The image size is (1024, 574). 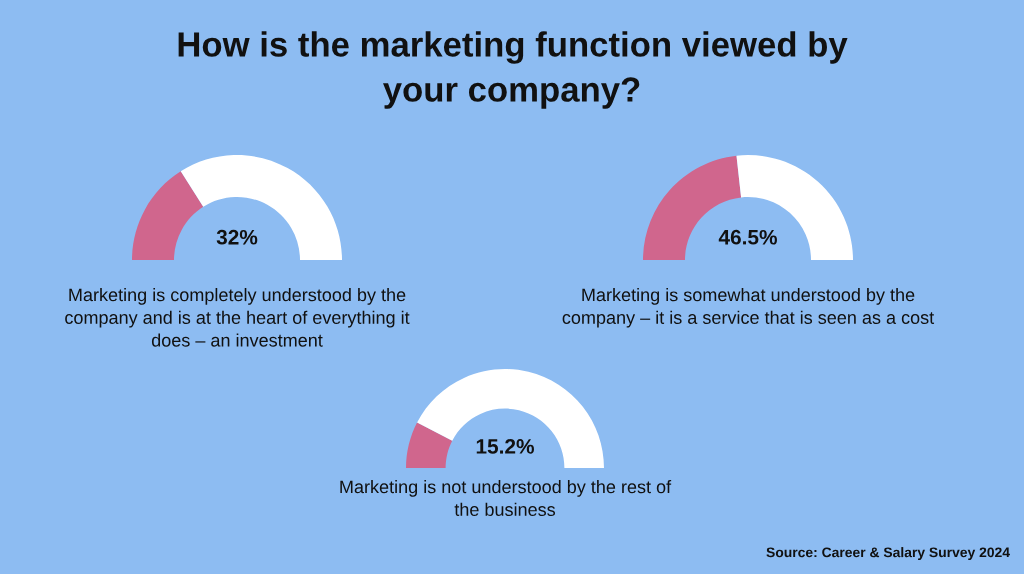 What do you see at coordinates (888, 553) in the screenshot?
I see `source-note: Source: Career & Salary Survey 2024` at bounding box center [888, 553].